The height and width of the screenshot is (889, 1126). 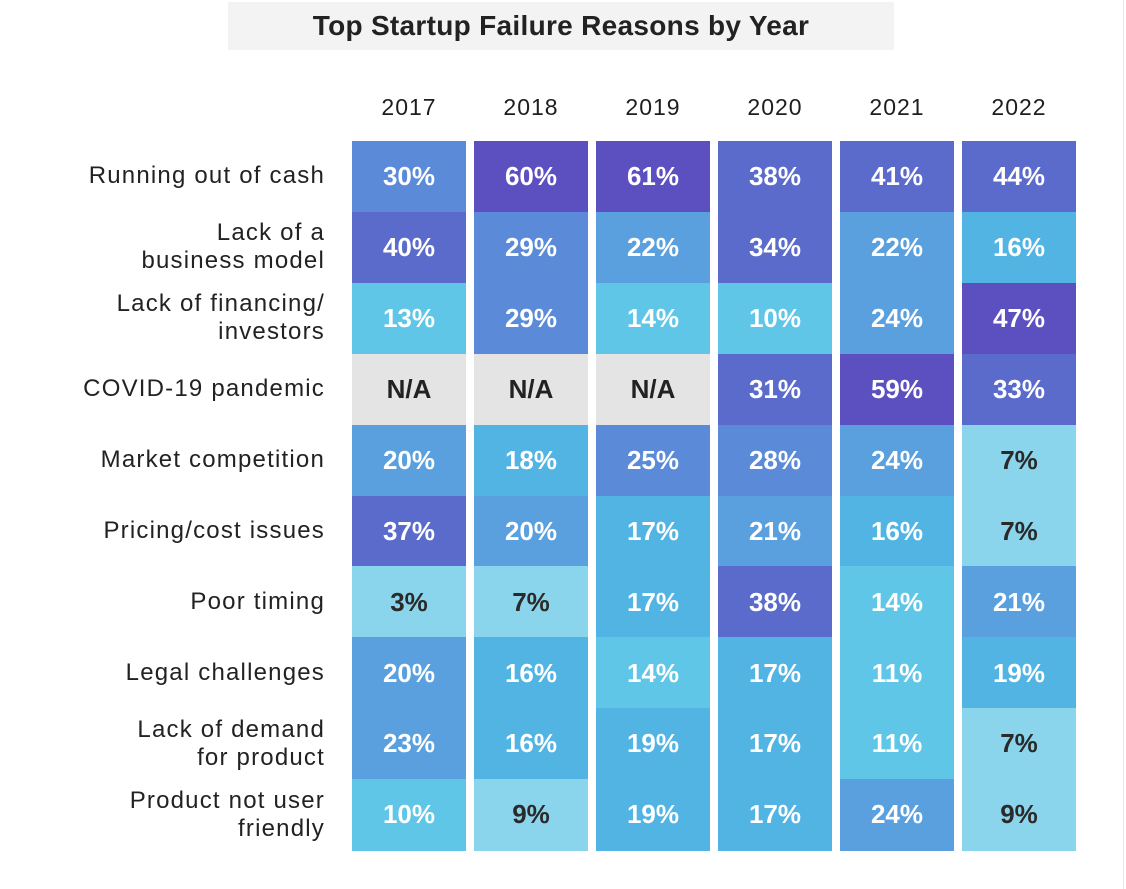 What do you see at coordinates (897, 106) in the screenshot?
I see `column-header-2021: 2021` at bounding box center [897, 106].